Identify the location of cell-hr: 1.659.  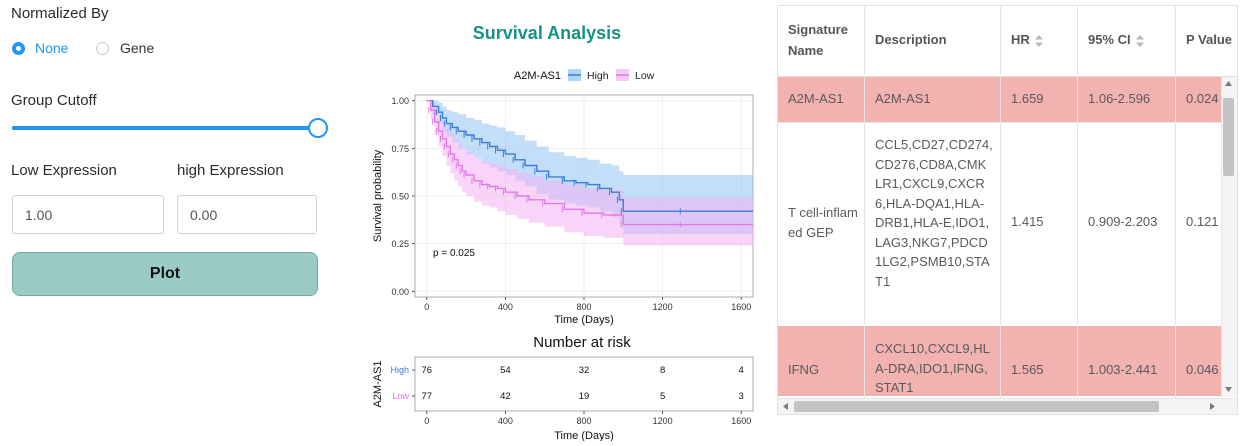
(1027, 98).